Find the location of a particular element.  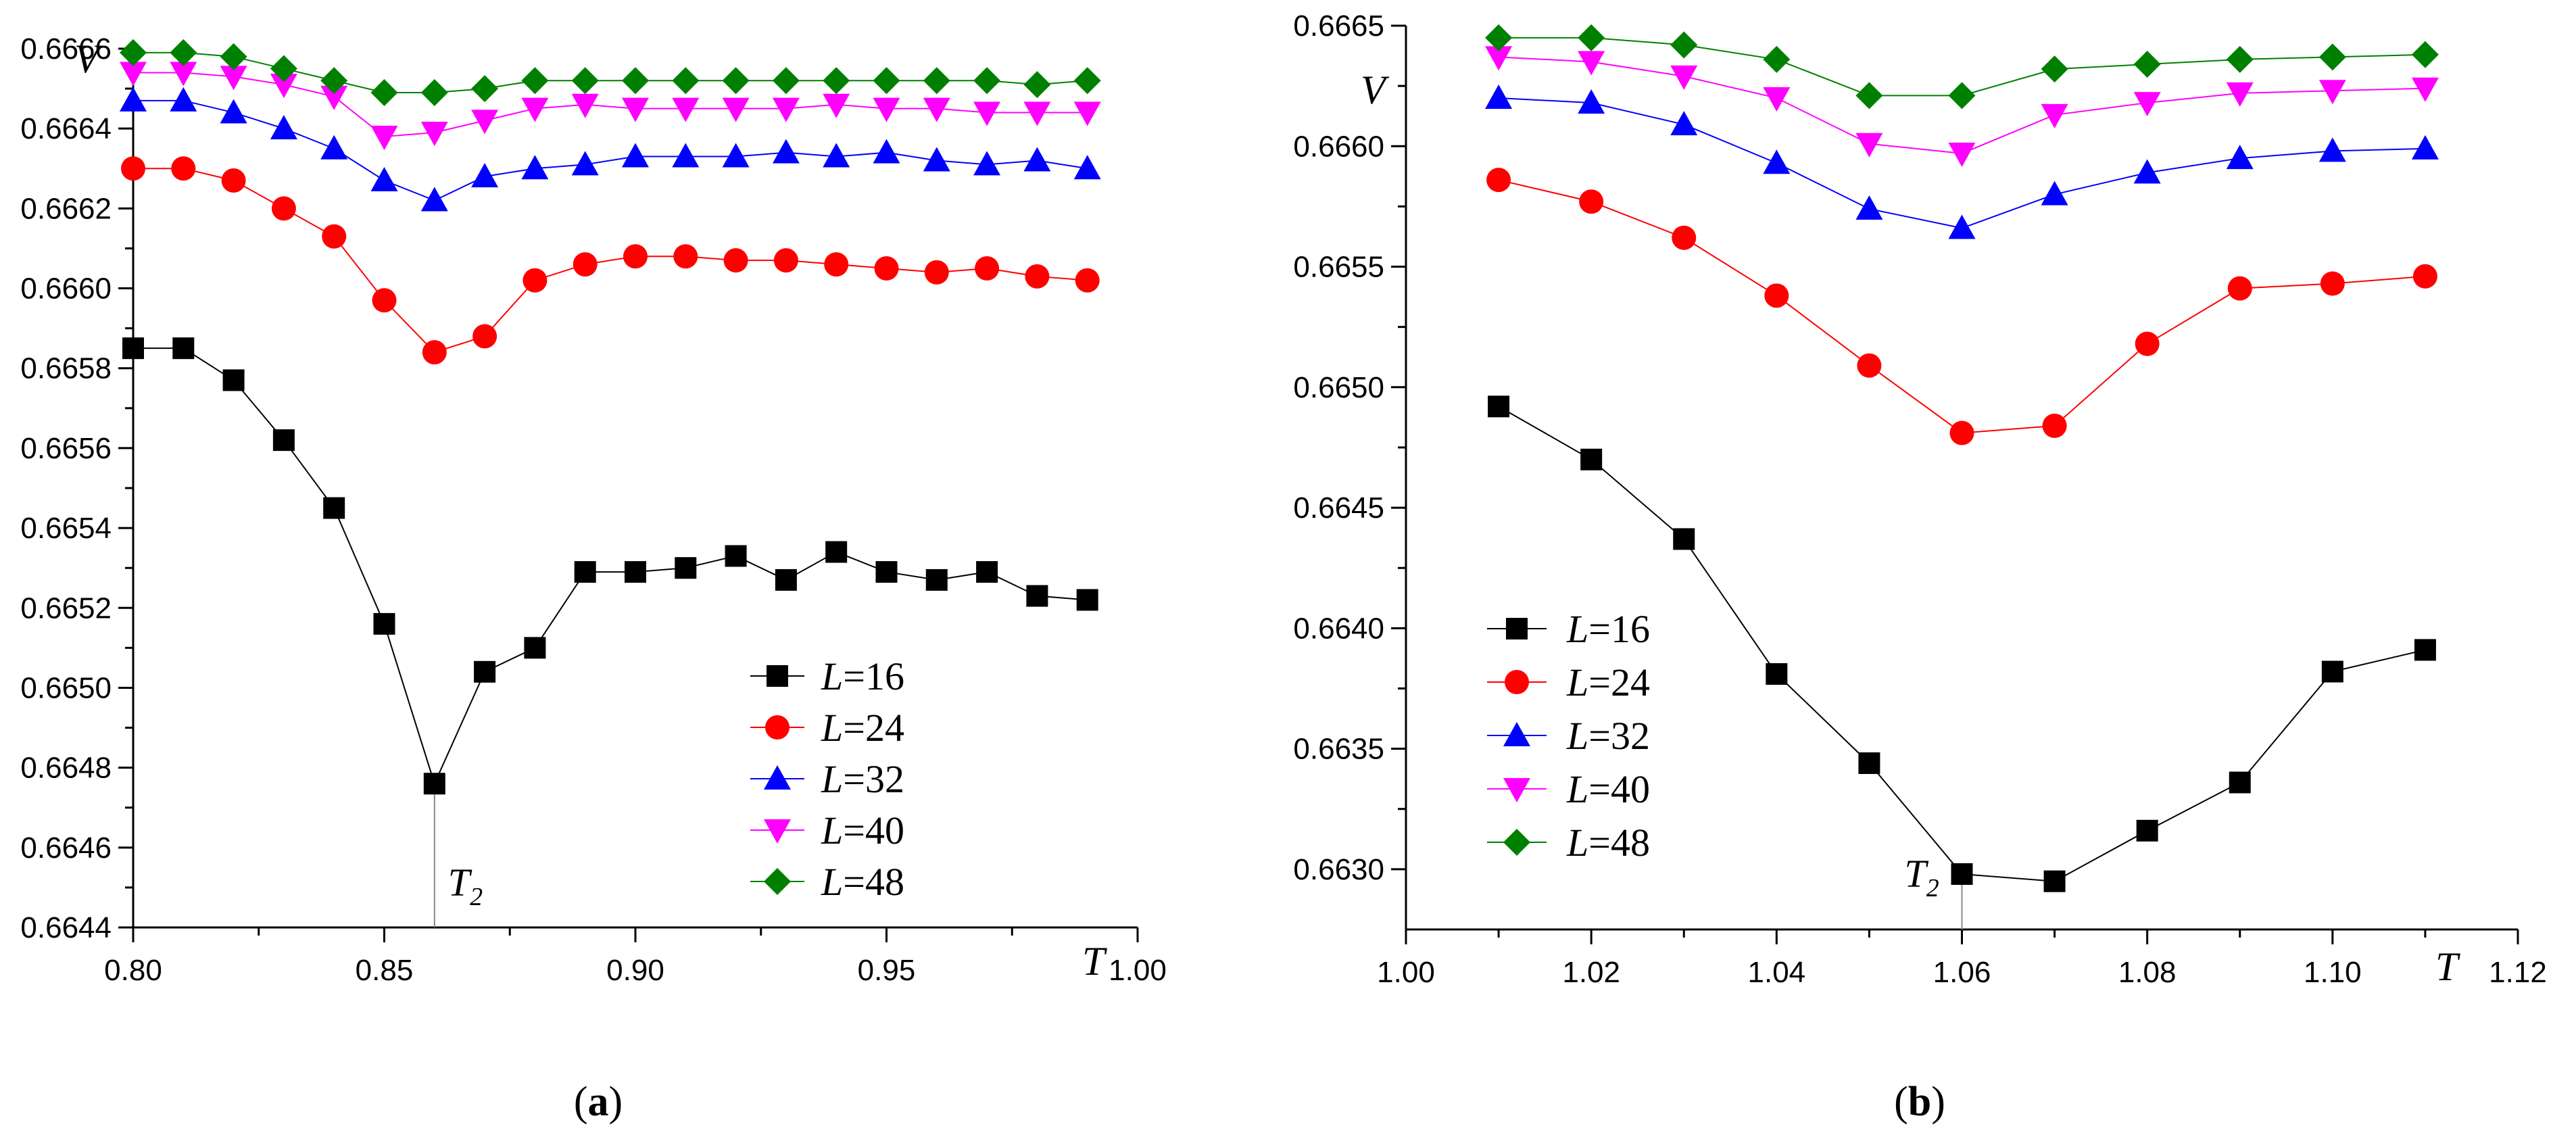

y-tick-label: 0.6665 is located at coordinates (1338, 26).